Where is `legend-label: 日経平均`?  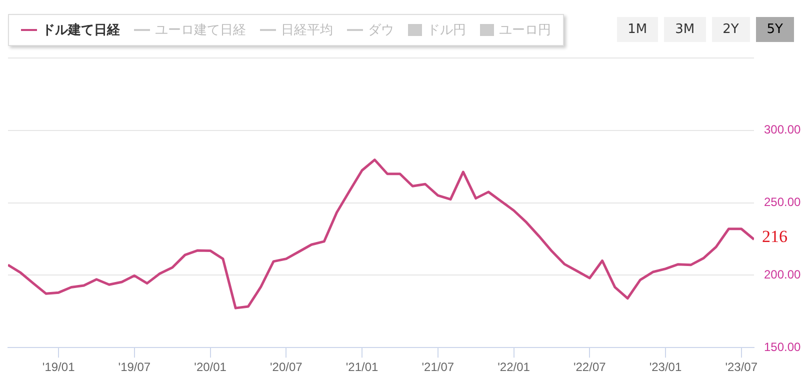 legend-label: 日経平均 is located at coordinates (307, 30).